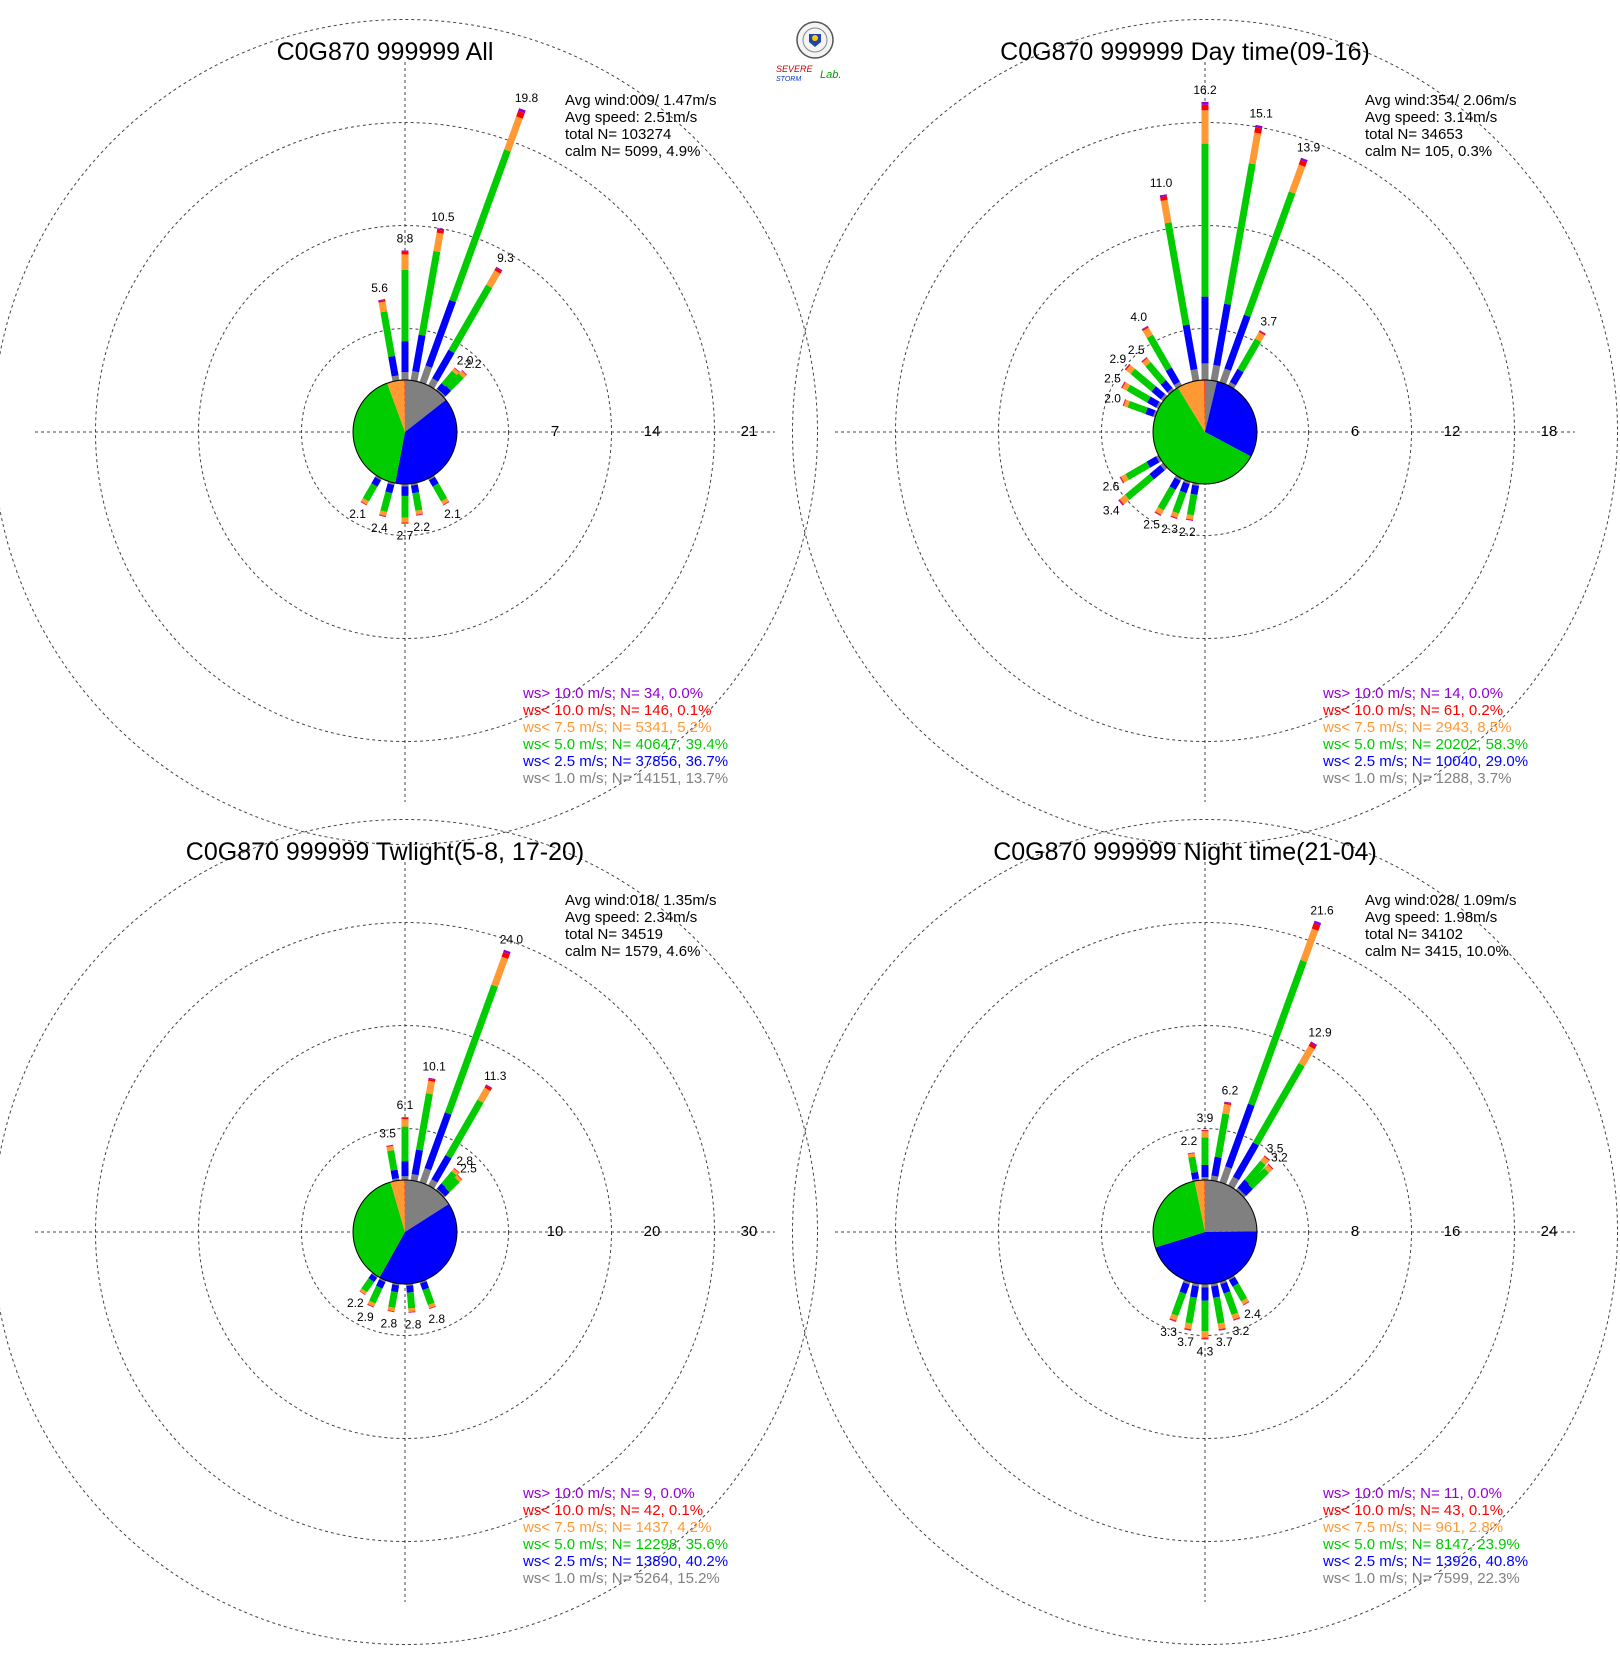 This screenshot has width=1620, height=1660. I want to click on direction-bar-label: 11.0, so click(1161, 183).